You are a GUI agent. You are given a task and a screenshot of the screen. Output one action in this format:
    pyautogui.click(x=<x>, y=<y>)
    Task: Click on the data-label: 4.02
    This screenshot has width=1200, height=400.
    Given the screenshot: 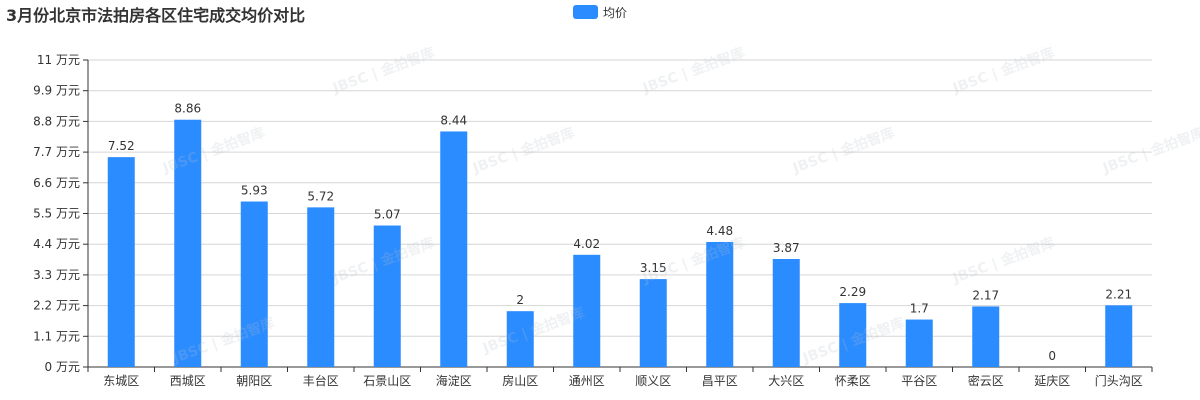 What is the action you would take?
    pyautogui.click(x=586, y=244)
    